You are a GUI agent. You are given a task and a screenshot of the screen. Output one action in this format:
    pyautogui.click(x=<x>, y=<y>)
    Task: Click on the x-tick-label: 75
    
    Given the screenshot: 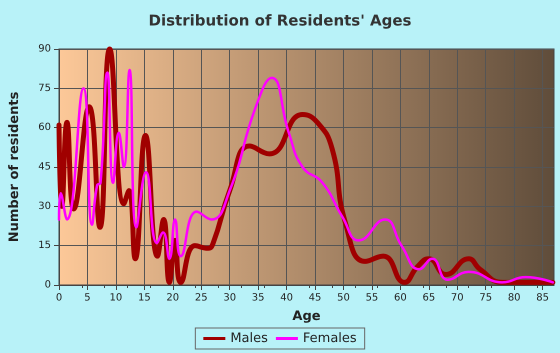 What is the action you would take?
    pyautogui.click(x=485, y=298)
    